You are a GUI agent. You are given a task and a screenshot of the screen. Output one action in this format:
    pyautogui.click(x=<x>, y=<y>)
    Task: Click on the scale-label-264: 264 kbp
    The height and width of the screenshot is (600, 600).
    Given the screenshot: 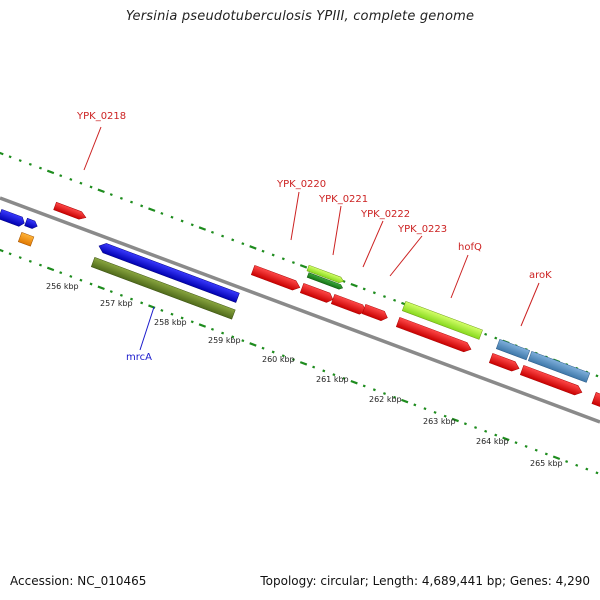 What is the action you would take?
    pyautogui.click(x=492, y=441)
    